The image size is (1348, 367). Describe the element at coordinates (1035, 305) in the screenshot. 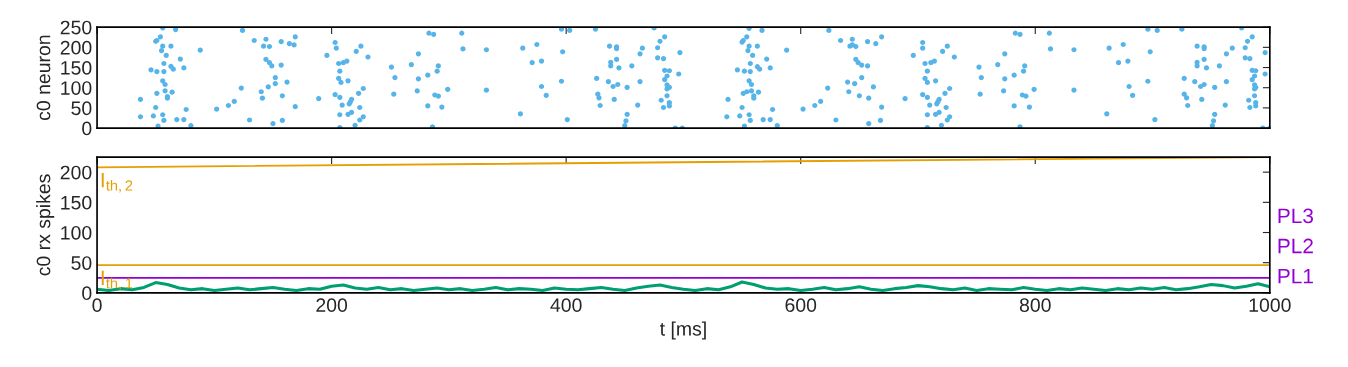

I see `x-tick-label: 800` at that location.